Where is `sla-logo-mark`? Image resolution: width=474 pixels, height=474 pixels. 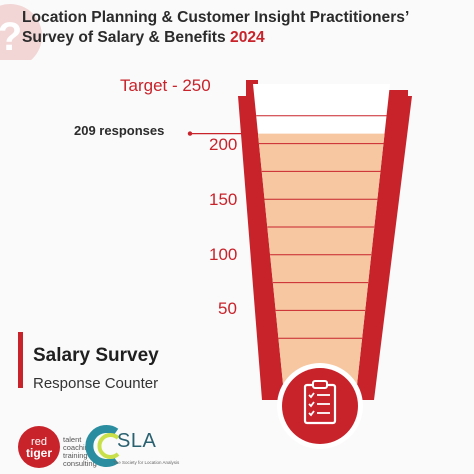 sla-logo-mark is located at coordinates (102, 446).